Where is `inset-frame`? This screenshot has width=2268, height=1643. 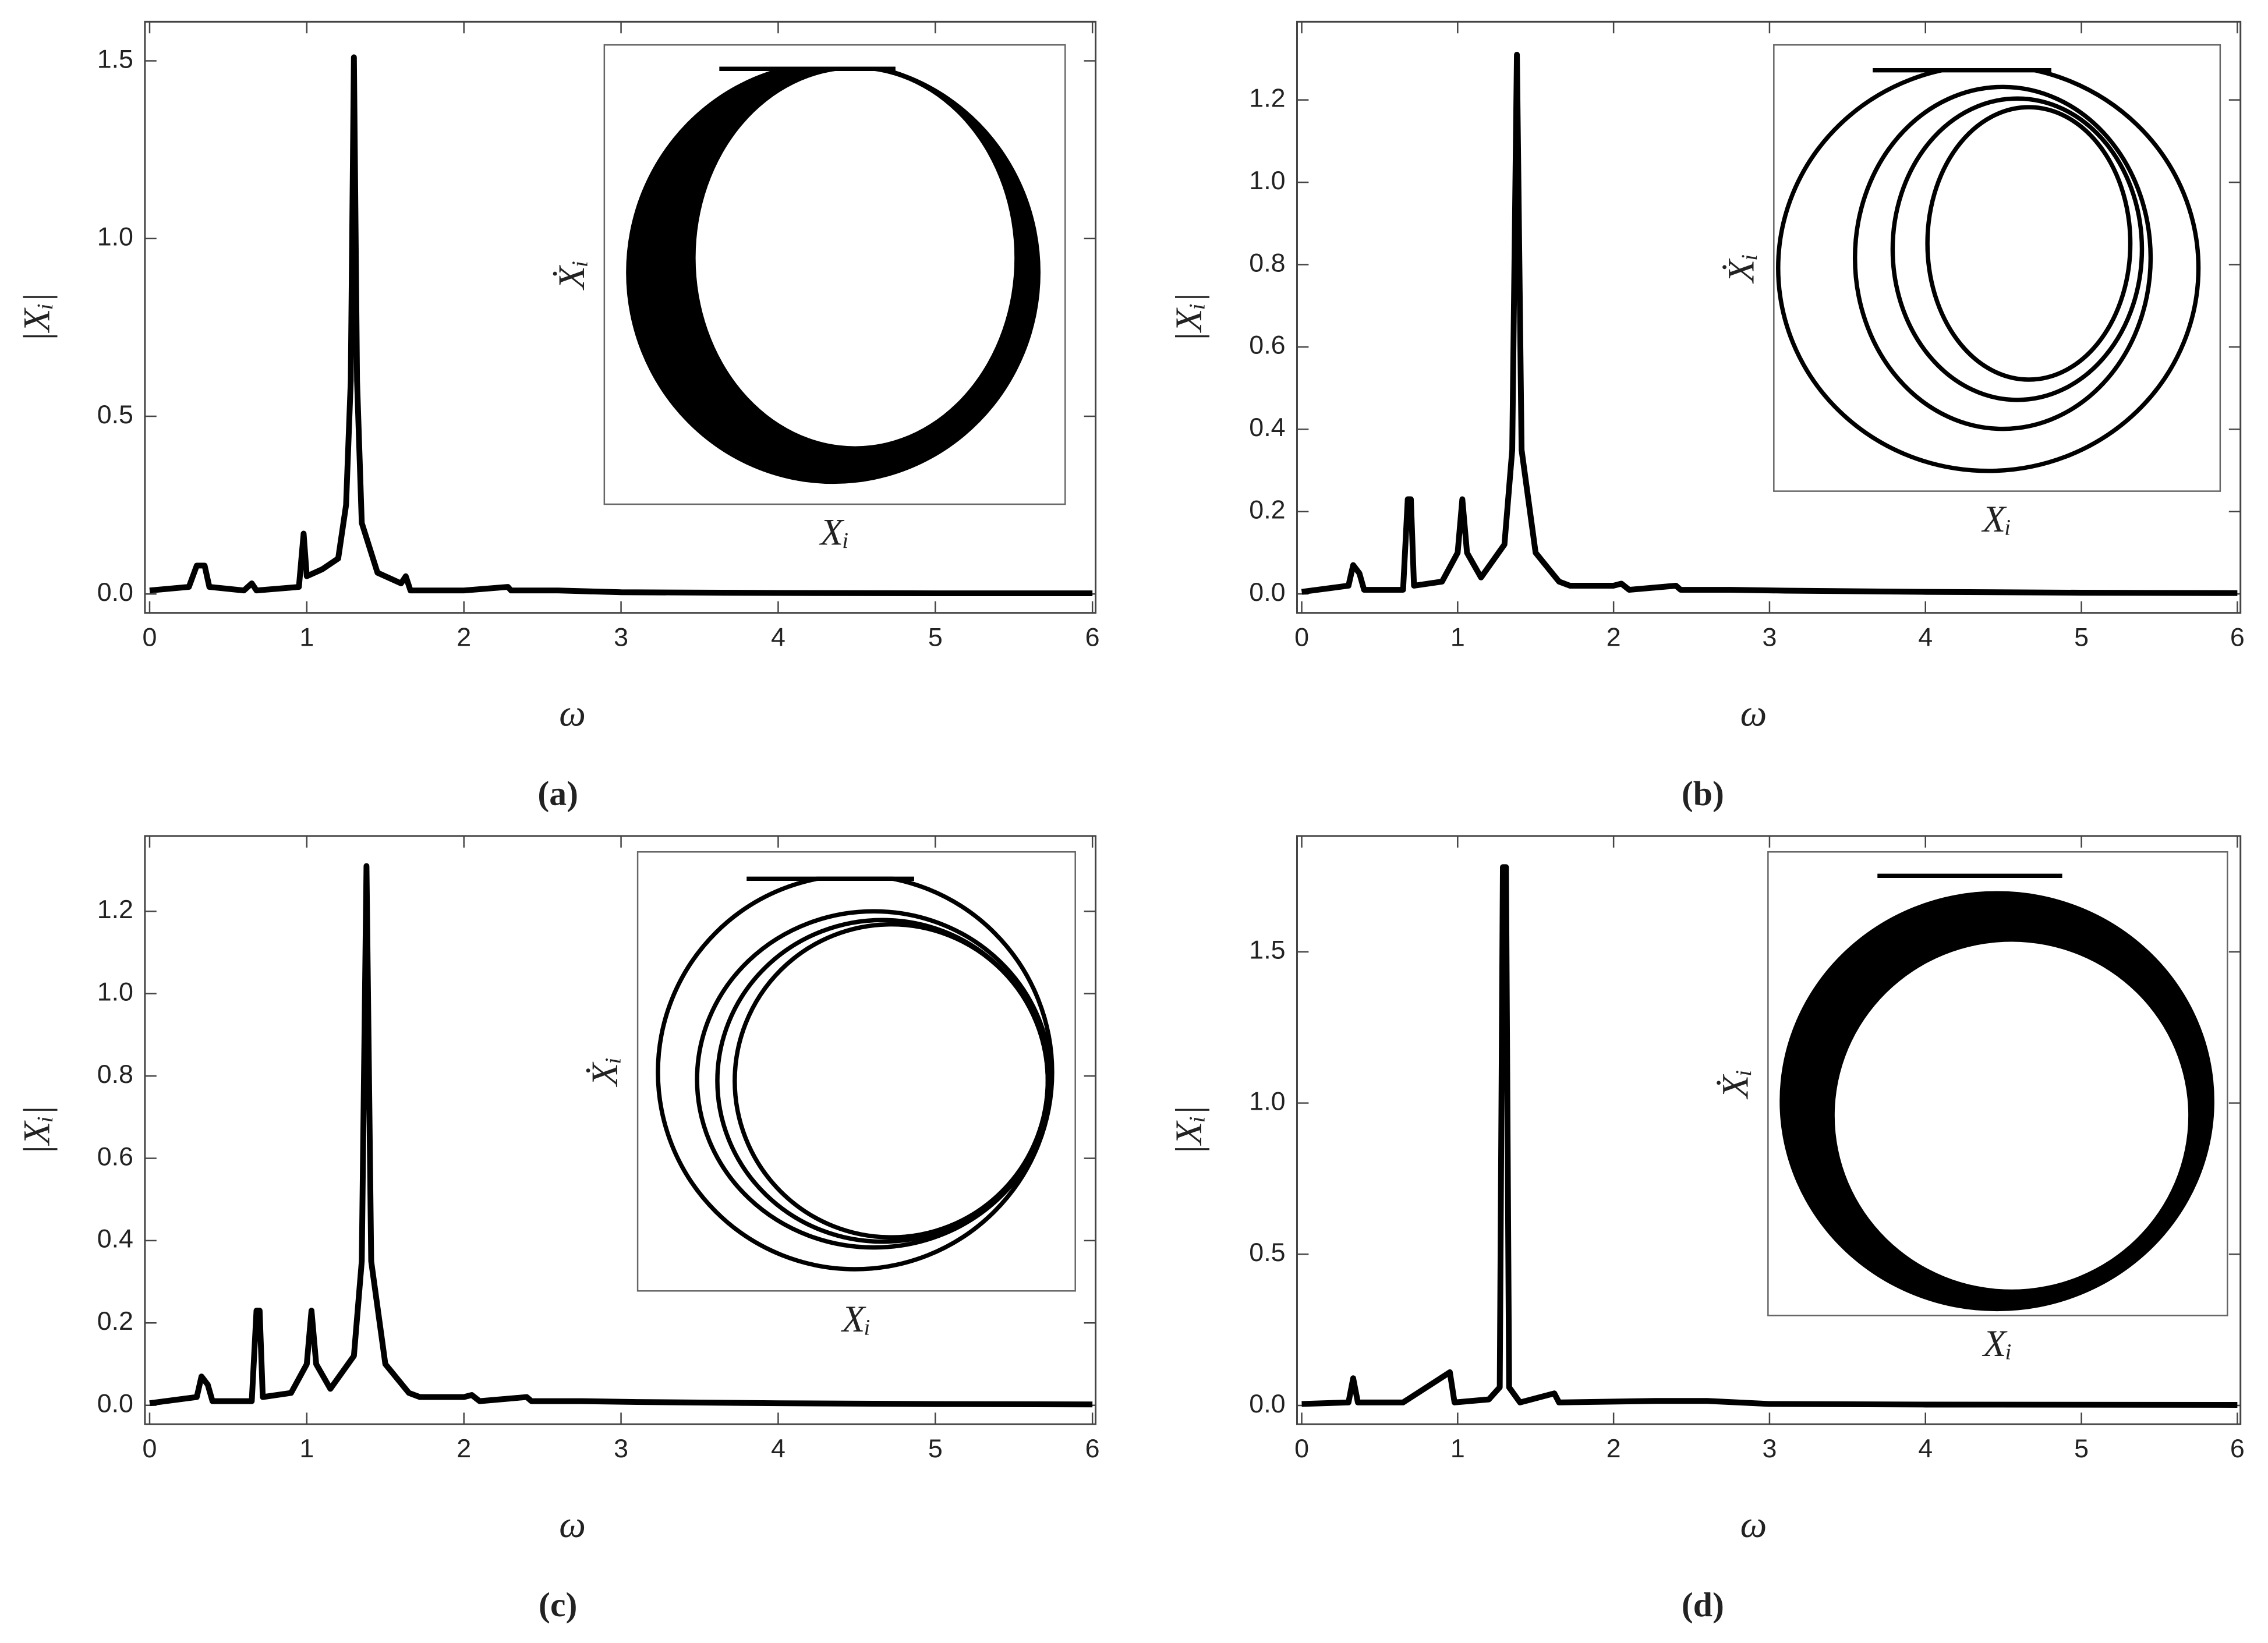 inset-frame is located at coordinates (856, 1071).